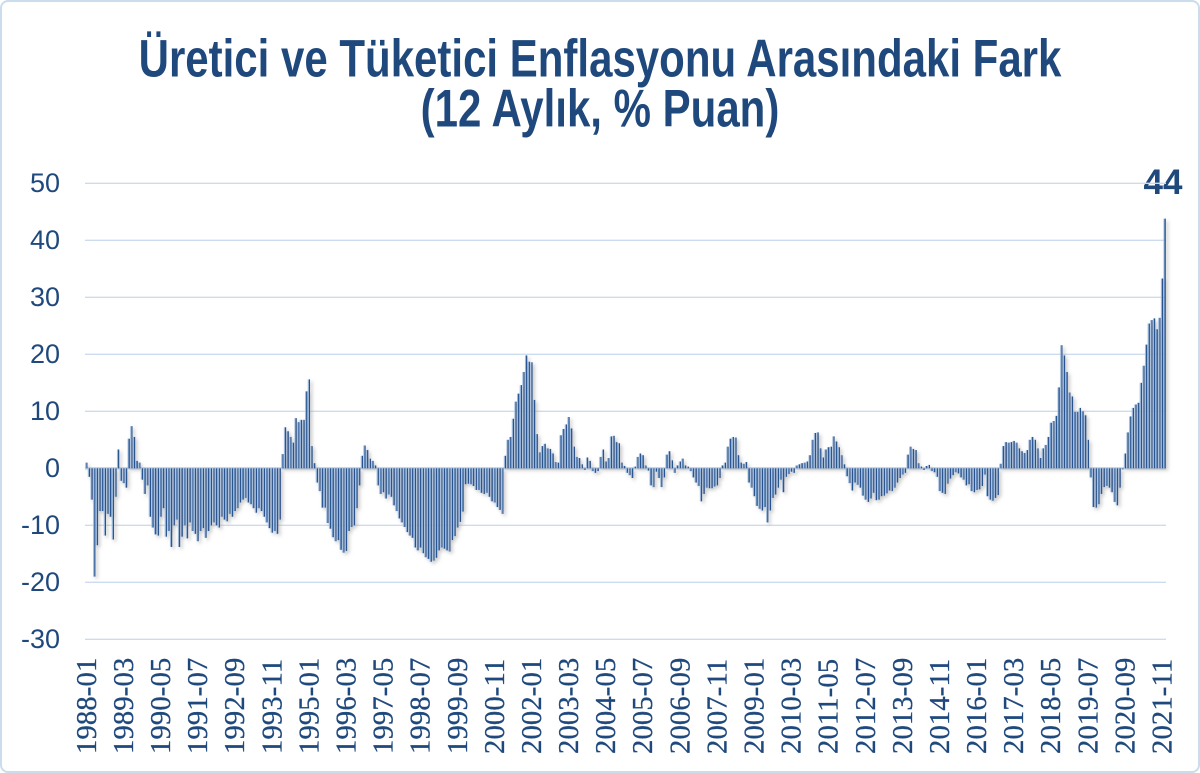  Describe the element at coordinates (309, 706) in the screenshot. I see `svg-text: 1995-01` at that location.